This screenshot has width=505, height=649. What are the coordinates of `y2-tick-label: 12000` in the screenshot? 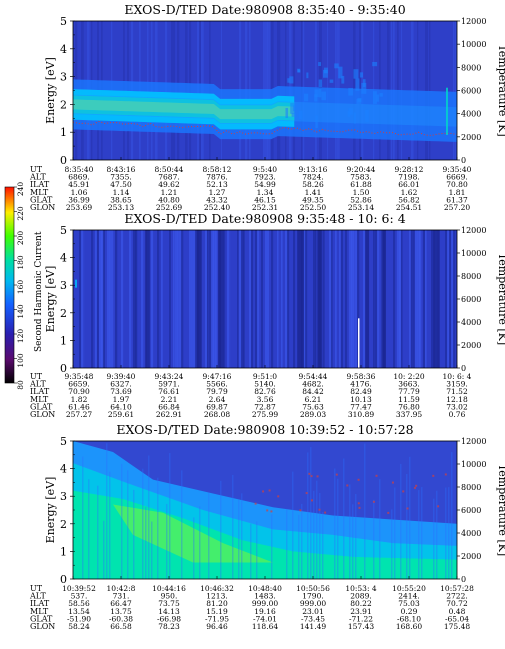 It's located at (473, 21).